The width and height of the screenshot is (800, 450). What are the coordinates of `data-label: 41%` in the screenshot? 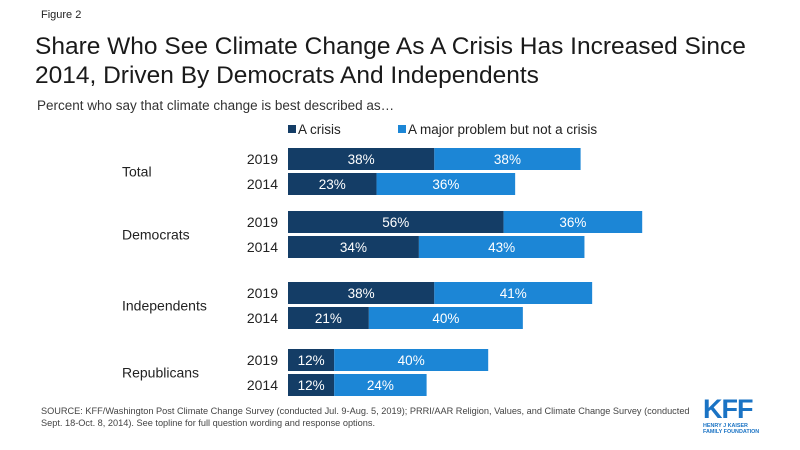 It's located at (513, 293).